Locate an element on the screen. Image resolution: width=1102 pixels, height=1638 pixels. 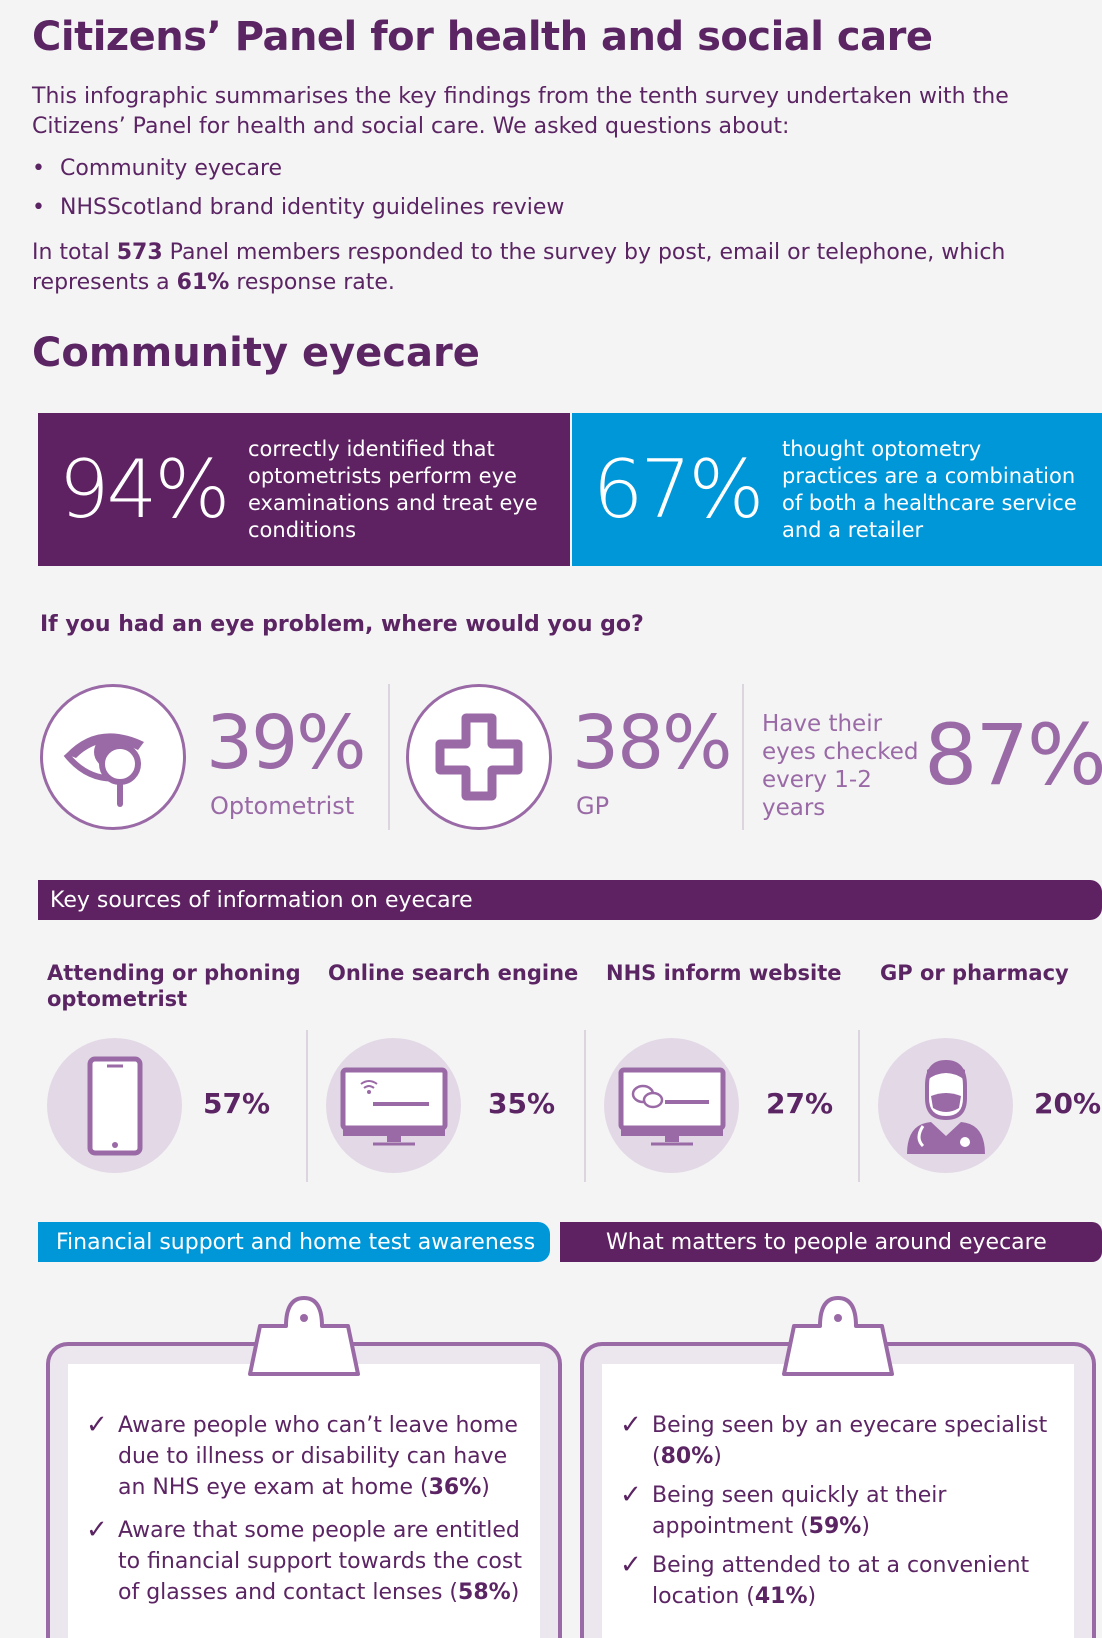
eye-check-text: Have their eyes checked every 1-2 years is located at coordinates (840, 766).